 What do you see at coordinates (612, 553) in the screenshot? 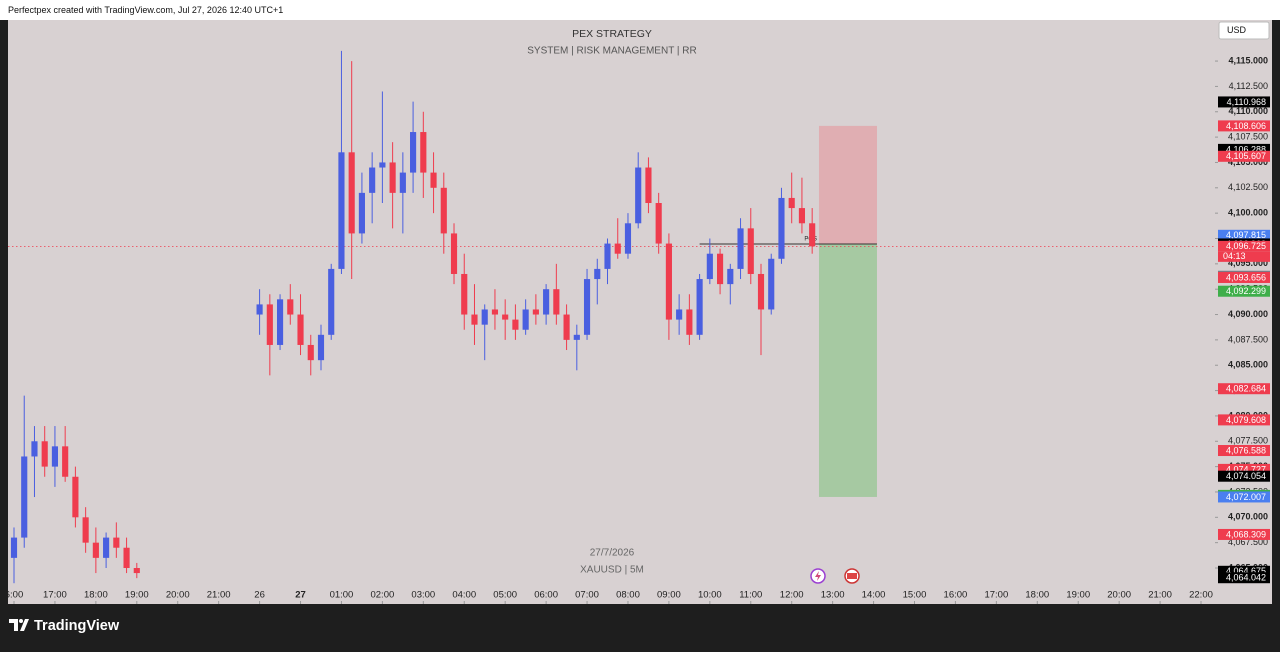
I see `watermark-date: 27/7/2026` at bounding box center [612, 553].